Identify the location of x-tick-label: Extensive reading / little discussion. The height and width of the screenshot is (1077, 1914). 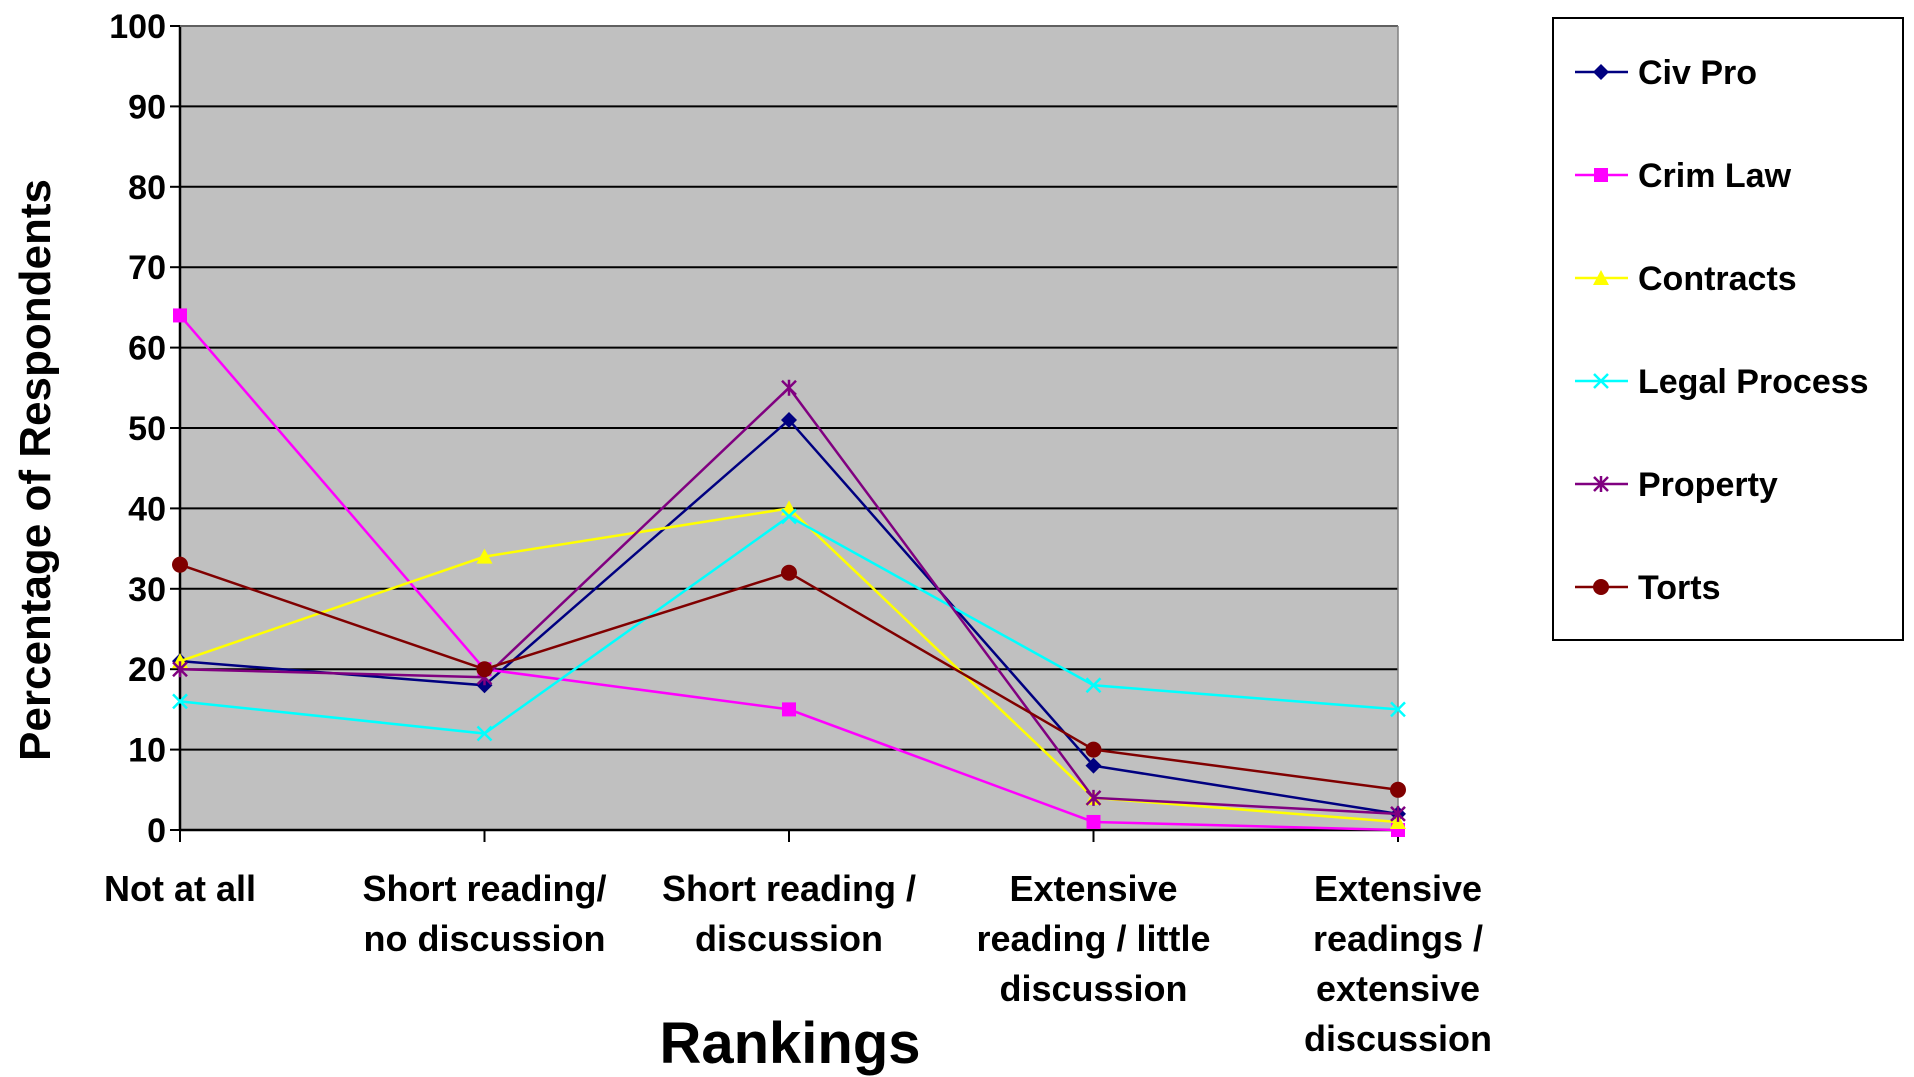
(1093, 938).